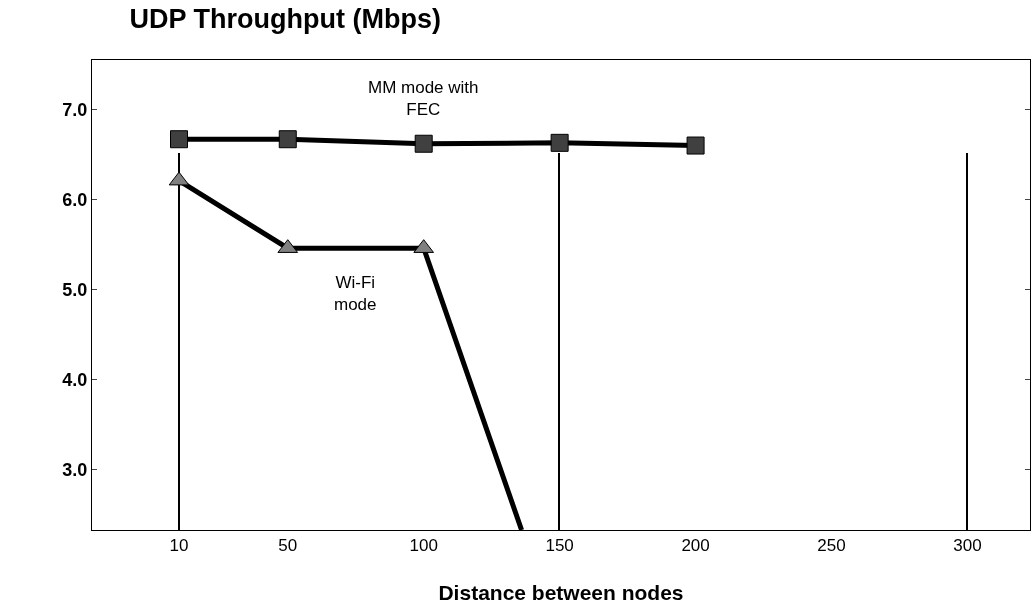 This screenshot has height=614, width=1036. What do you see at coordinates (75, 199) in the screenshot?
I see `y-tick-label: 6.0` at bounding box center [75, 199].